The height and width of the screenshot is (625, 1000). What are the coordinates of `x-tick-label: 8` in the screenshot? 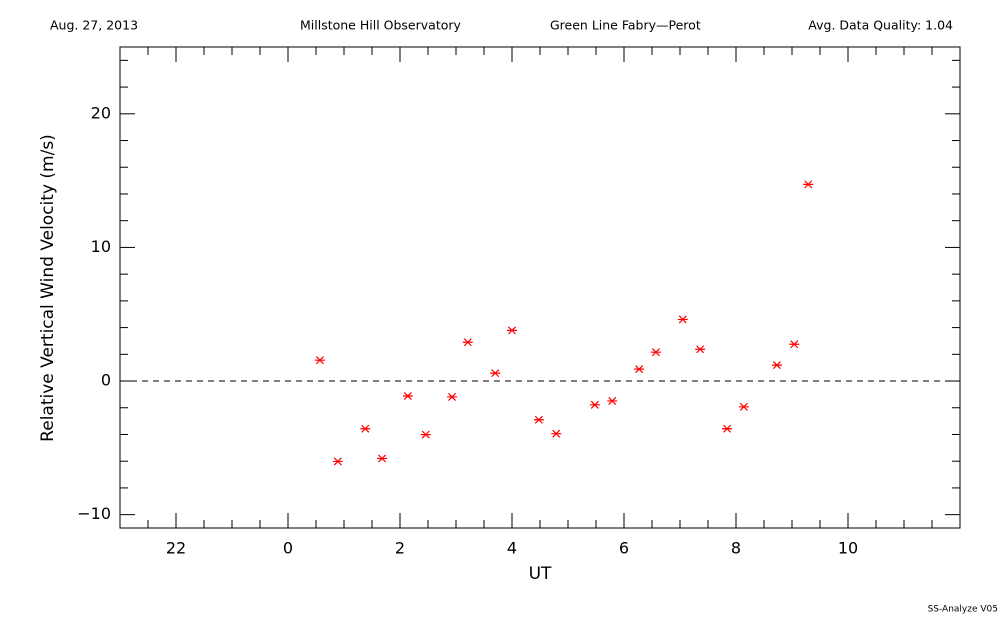 It's located at (736, 548).